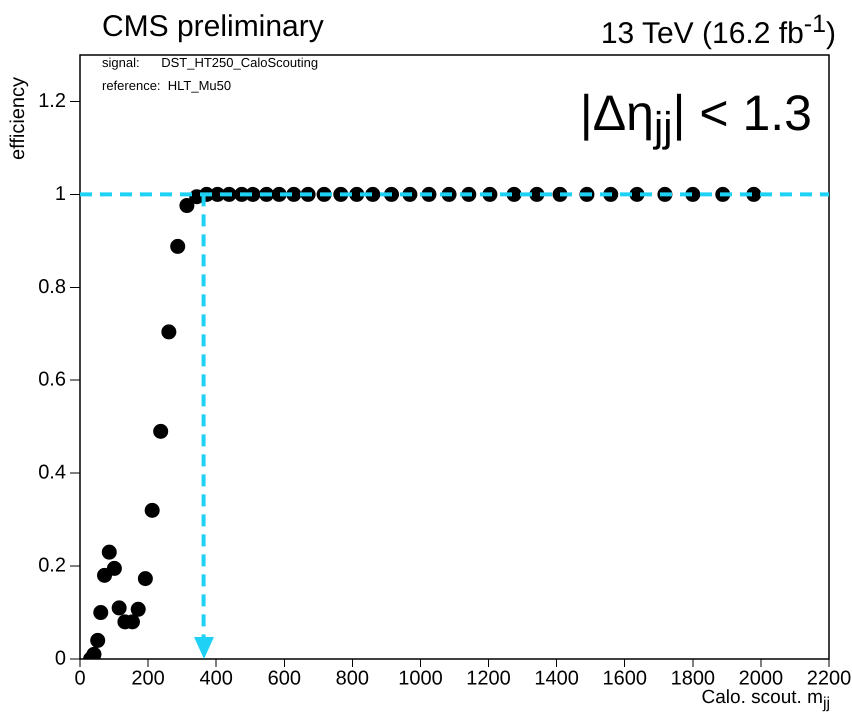 The height and width of the screenshot is (715, 852). I want to click on y-tick-label: 1, so click(60, 193).